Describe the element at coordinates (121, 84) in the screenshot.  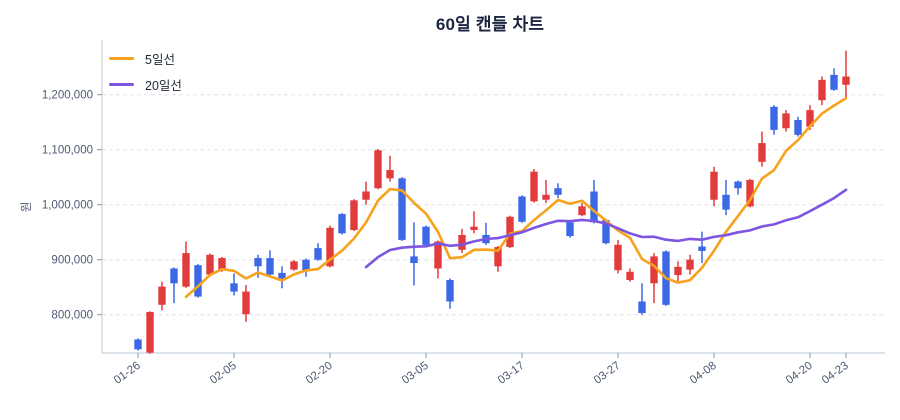
I see `ma20-line-swatch` at that location.